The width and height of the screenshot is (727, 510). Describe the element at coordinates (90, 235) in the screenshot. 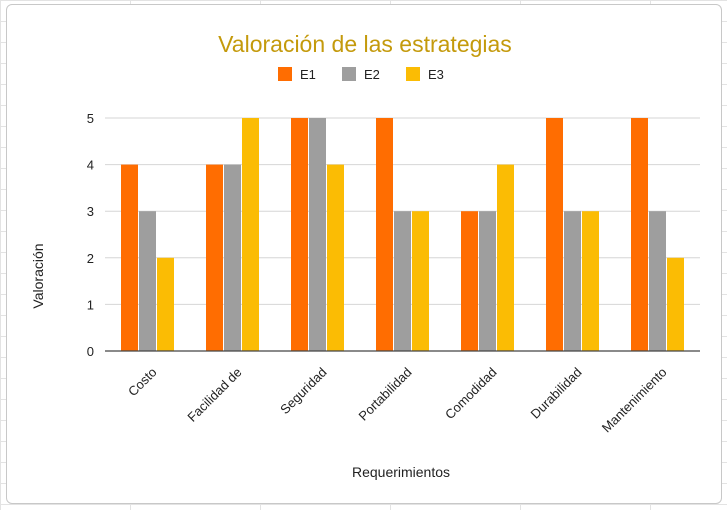

I see `y-axis-ticks: 0 1 2 3 4 5` at that location.